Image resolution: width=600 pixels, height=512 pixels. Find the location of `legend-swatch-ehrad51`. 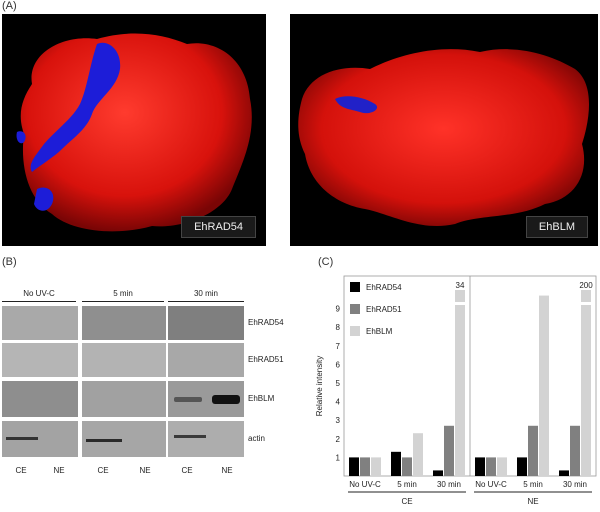

legend-swatch-ehrad51 is located at coordinates (355, 309).